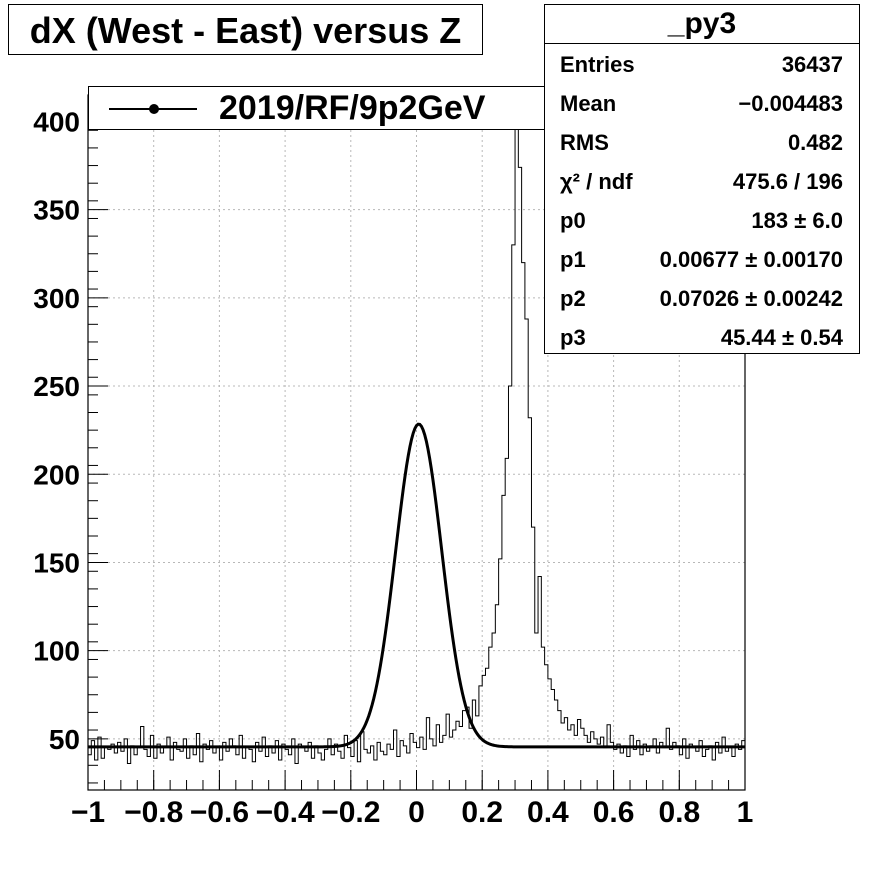  Describe the element at coordinates (573, 298) in the screenshot. I see `stats-key: p2` at that location.